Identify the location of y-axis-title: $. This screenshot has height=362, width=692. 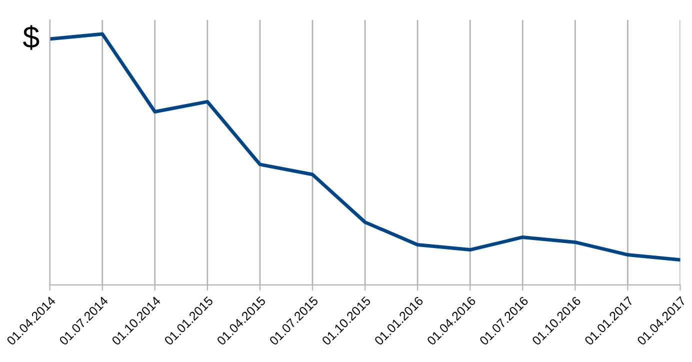
(31, 37).